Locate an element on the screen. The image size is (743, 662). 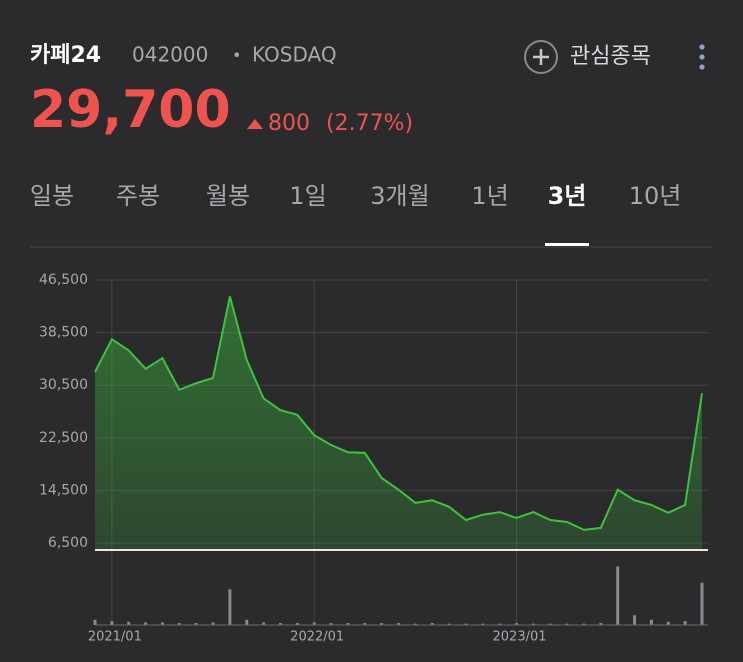
tab: 1년 is located at coordinates (489, 196).